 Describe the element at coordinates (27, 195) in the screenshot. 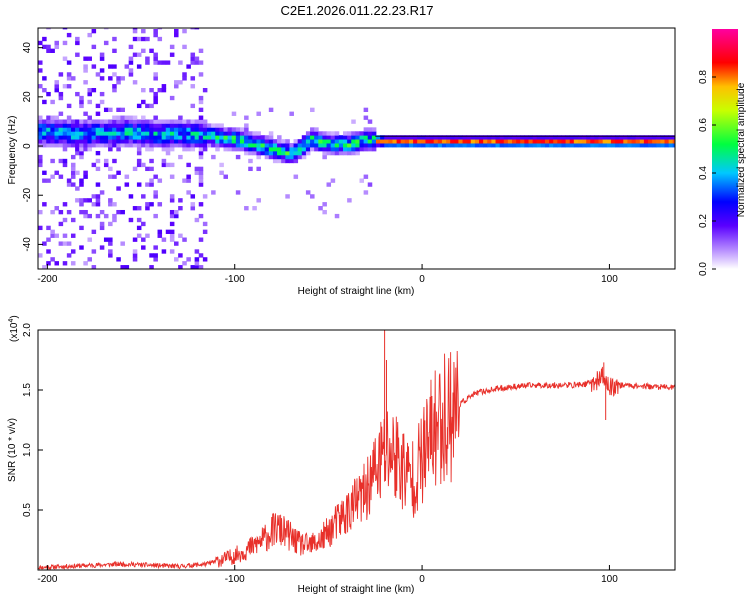

I see `spectrogram-y-tick-label: -20` at that location.